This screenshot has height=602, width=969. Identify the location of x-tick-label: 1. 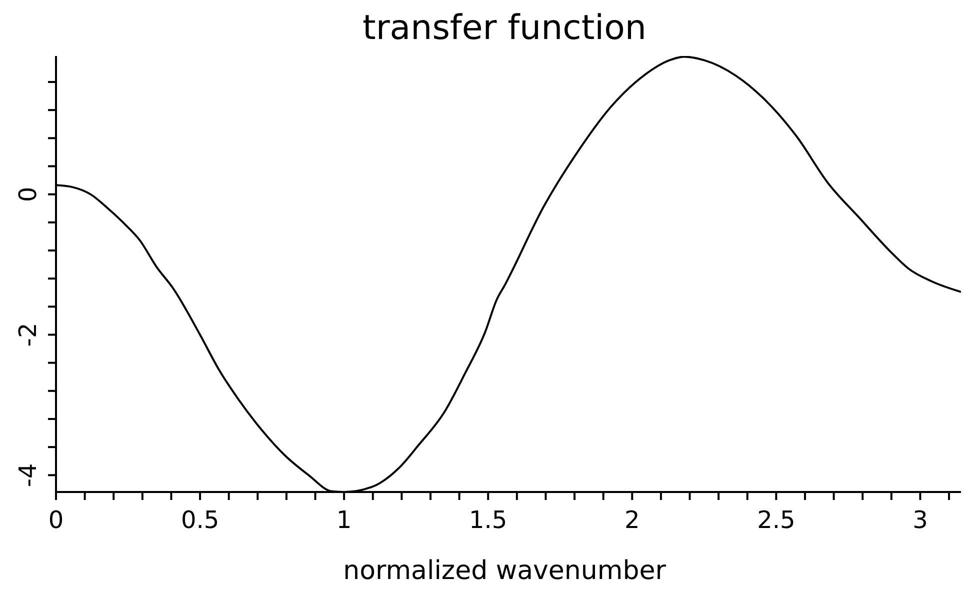
(344, 520).